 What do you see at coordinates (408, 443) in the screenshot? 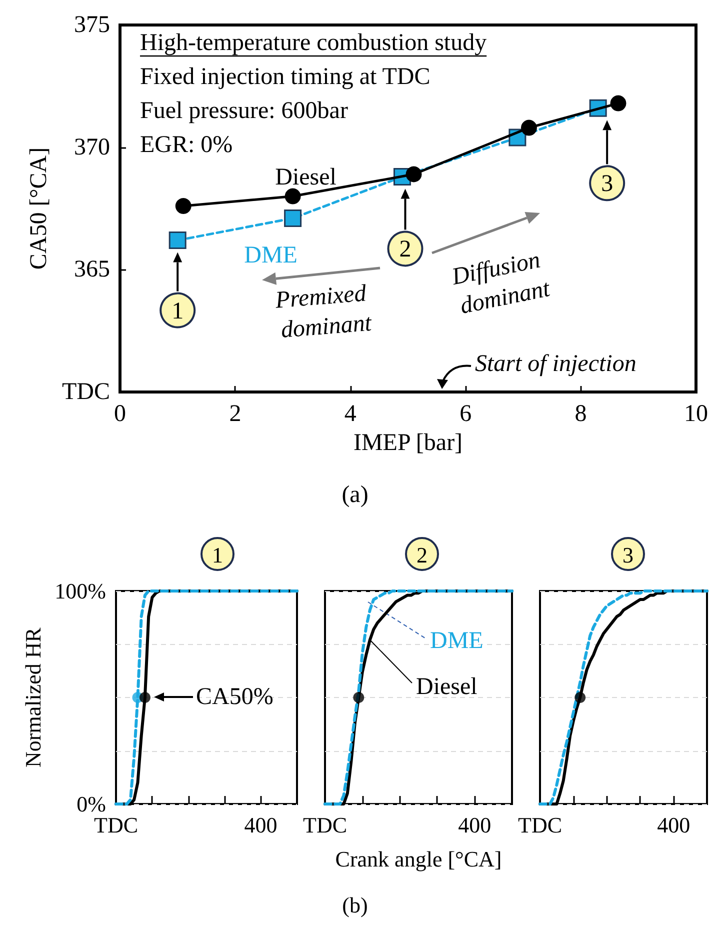
I see `x-axis-title: IMEP [bar]` at bounding box center [408, 443].